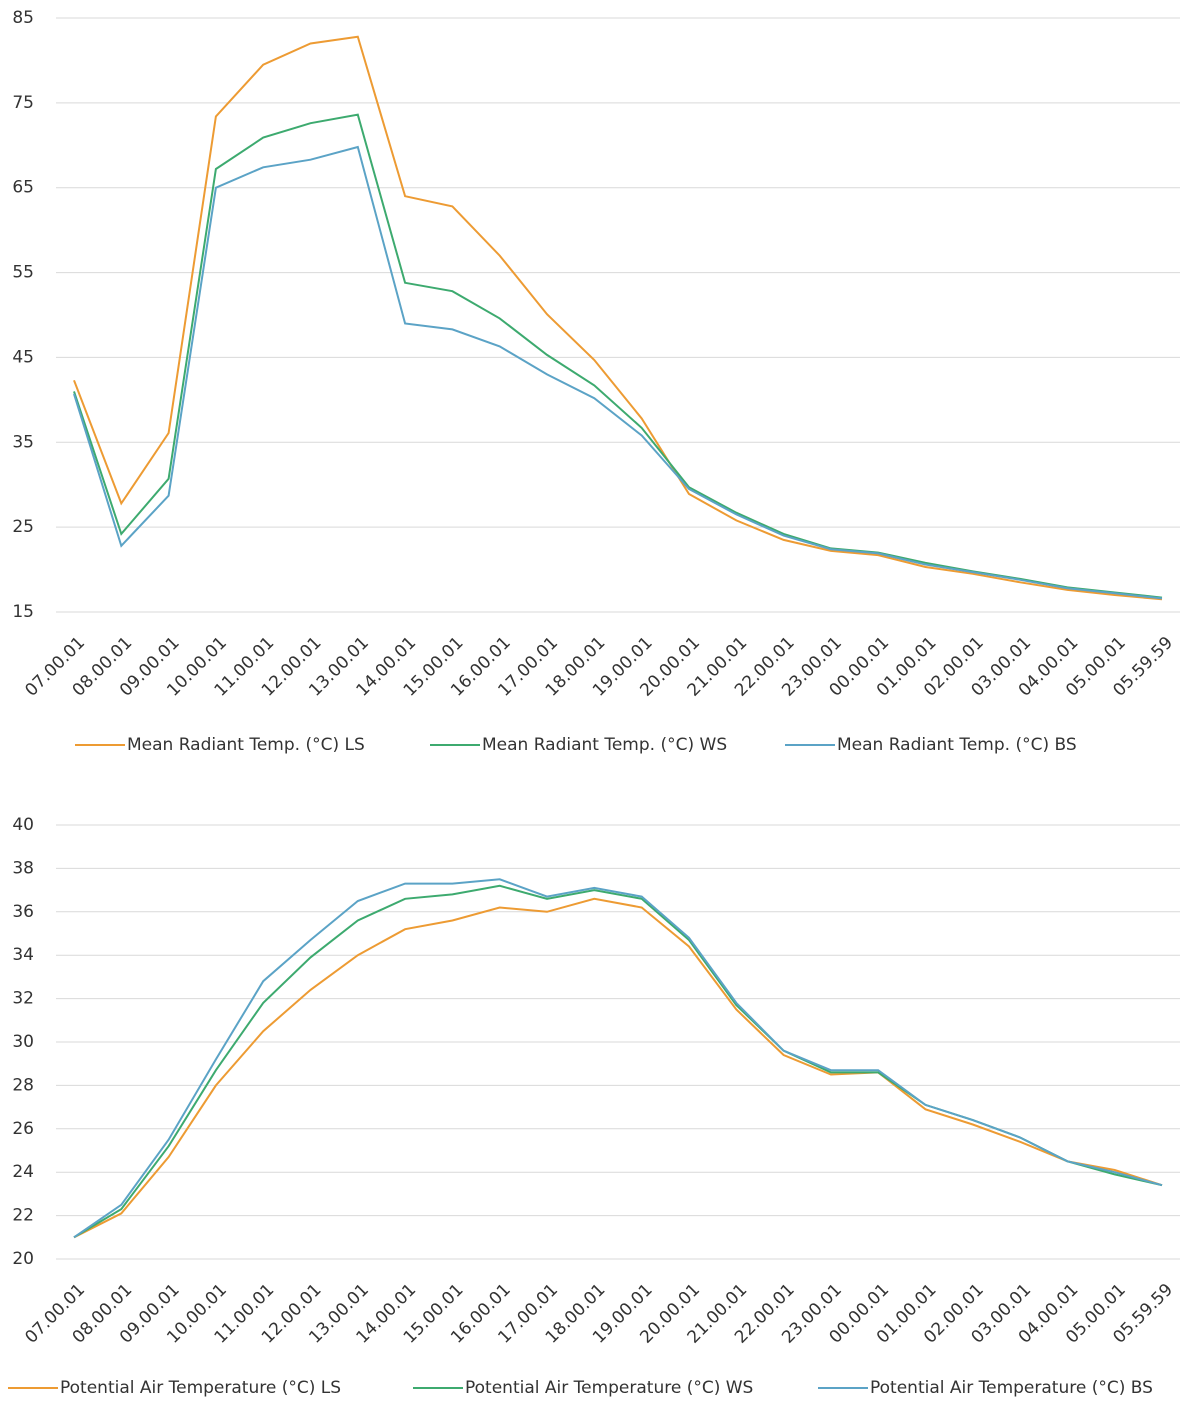  Describe the element at coordinates (23, 103) in the screenshot. I see `y-tick-label: 75` at that location.